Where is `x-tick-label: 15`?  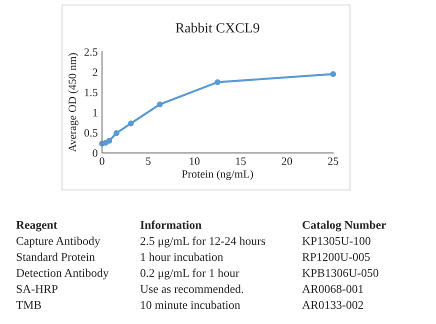
x-tick-label: 15 is located at coordinates (241, 161).